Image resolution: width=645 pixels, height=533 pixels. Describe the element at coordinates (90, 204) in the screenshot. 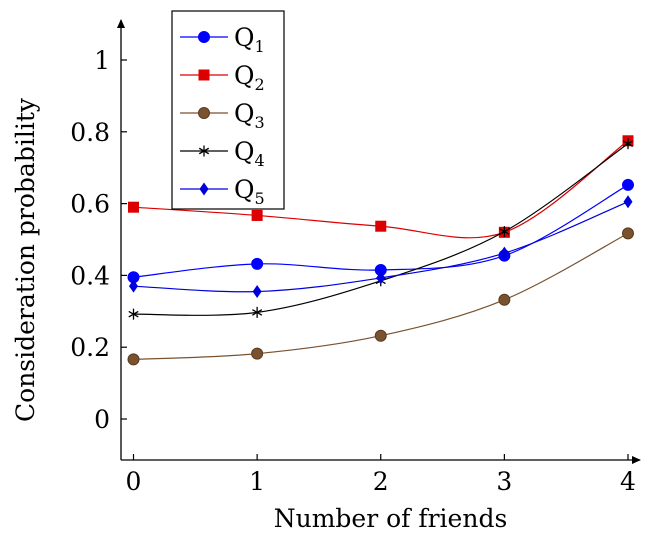

I see `y-tick-label: 0.6` at that location.